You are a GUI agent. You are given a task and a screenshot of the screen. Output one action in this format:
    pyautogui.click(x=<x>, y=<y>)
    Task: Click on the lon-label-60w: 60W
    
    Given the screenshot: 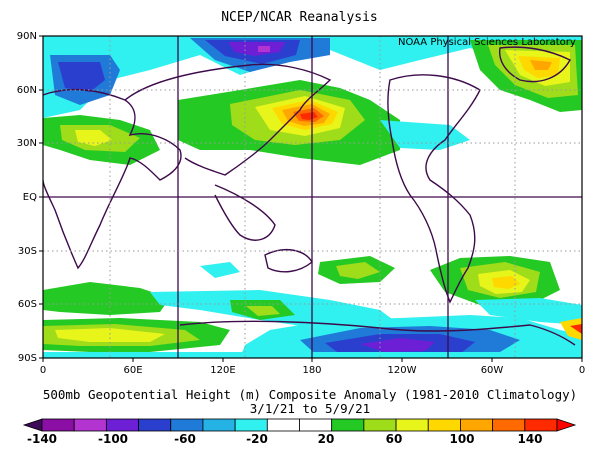 What is the action you would take?
    pyautogui.click(x=492, y=370)
    